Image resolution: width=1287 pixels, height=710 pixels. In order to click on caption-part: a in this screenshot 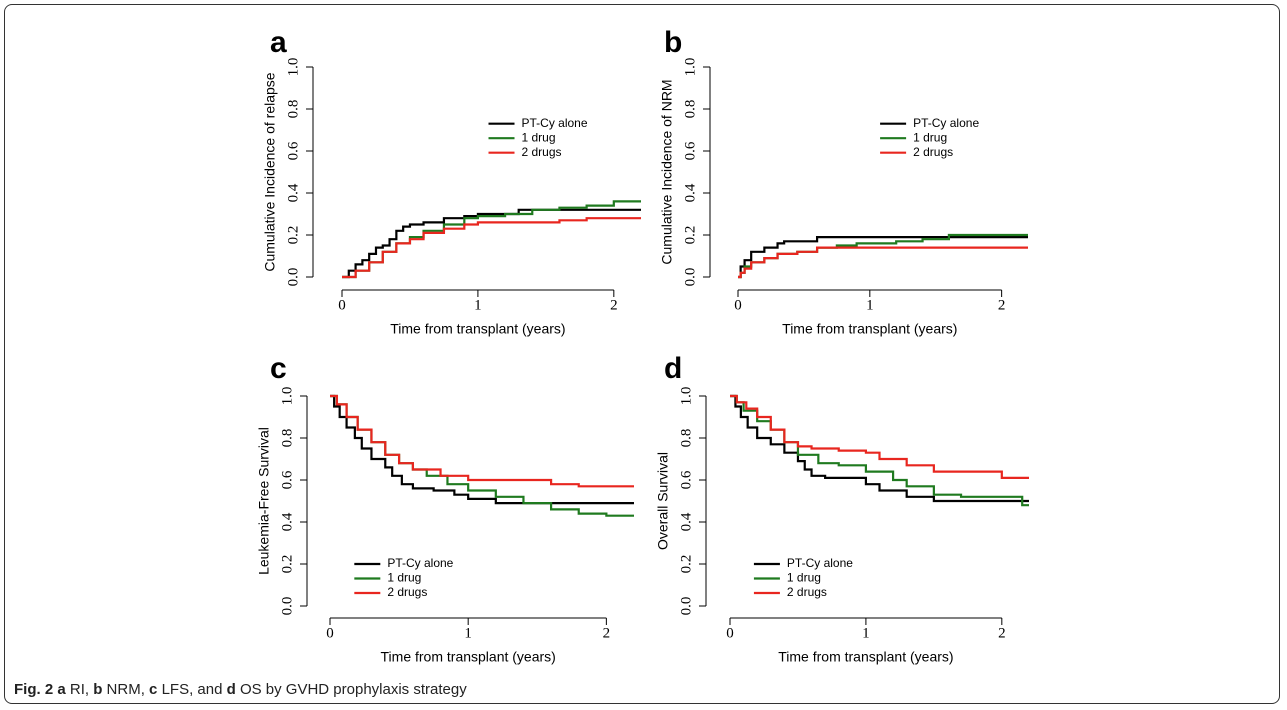, I will do `click(61, 689)`.